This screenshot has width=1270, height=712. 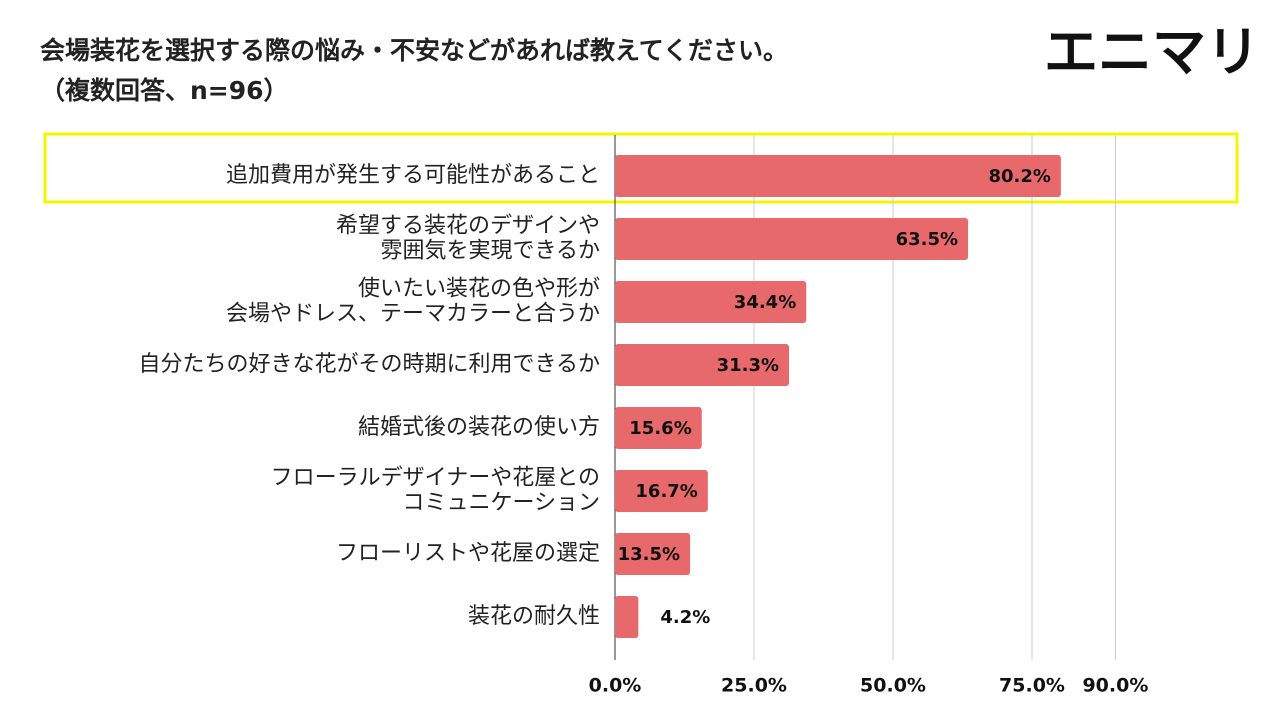 What do you see at coordinates (1152, 52) in the screenshot?
I see `logo: エニマリ` at bounding box center [1152, 52].